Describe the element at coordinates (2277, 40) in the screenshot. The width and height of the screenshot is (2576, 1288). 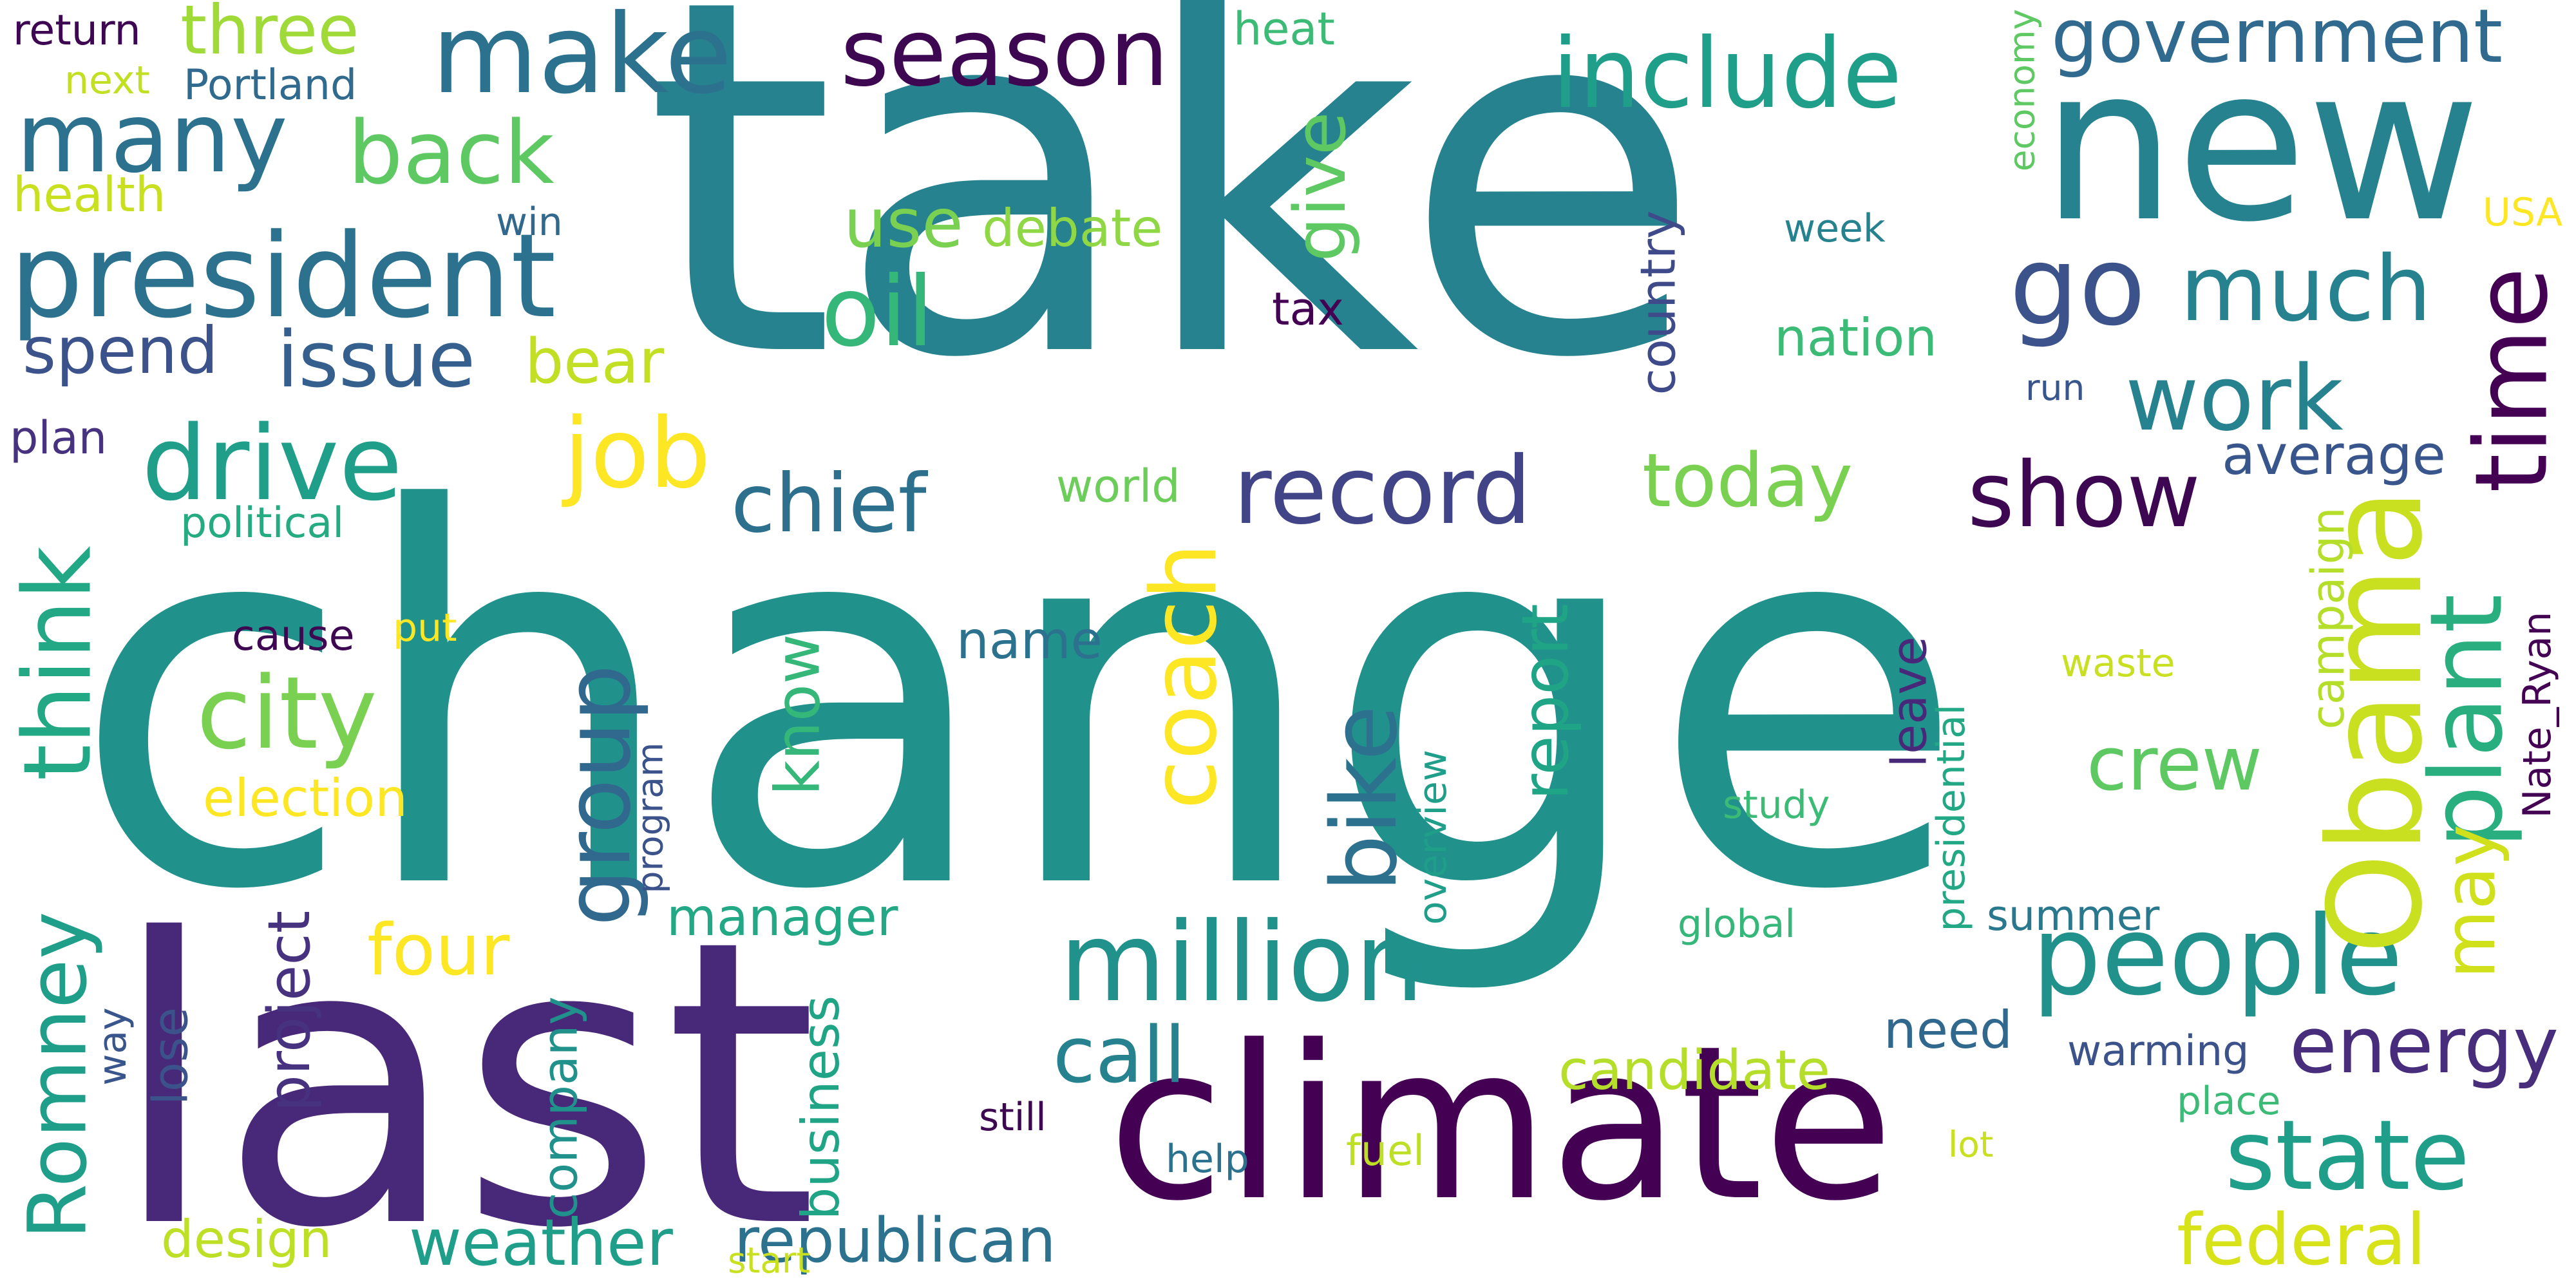
I see `word-government: government` at that location.